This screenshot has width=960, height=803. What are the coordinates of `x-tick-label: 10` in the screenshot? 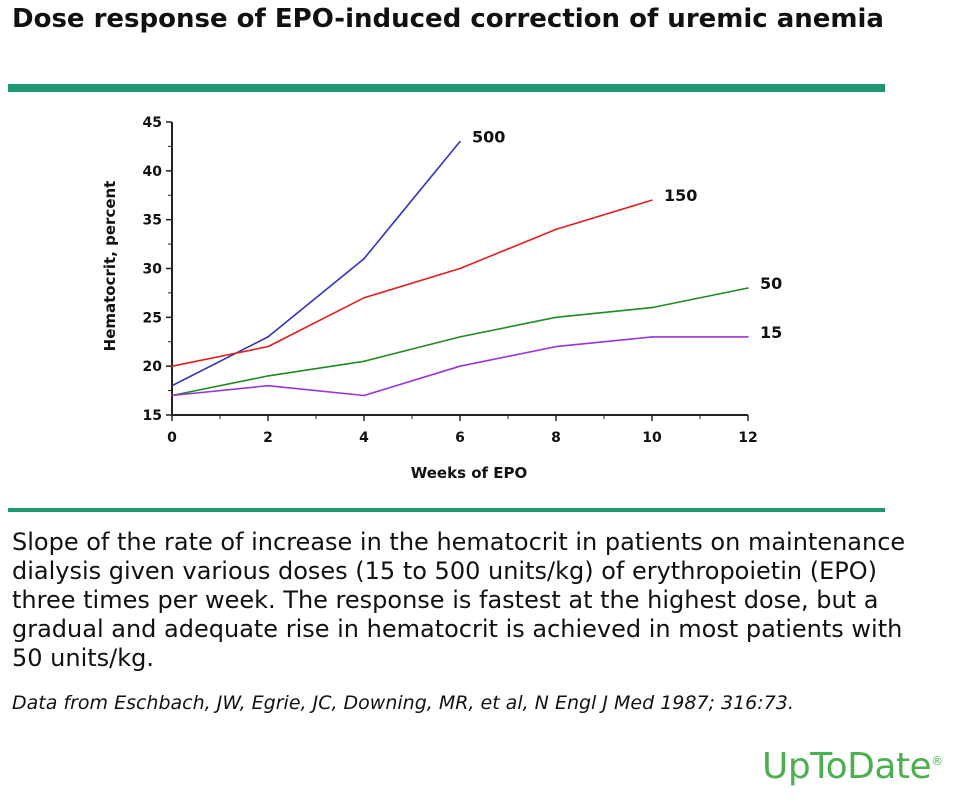 It's located at (652, 438).